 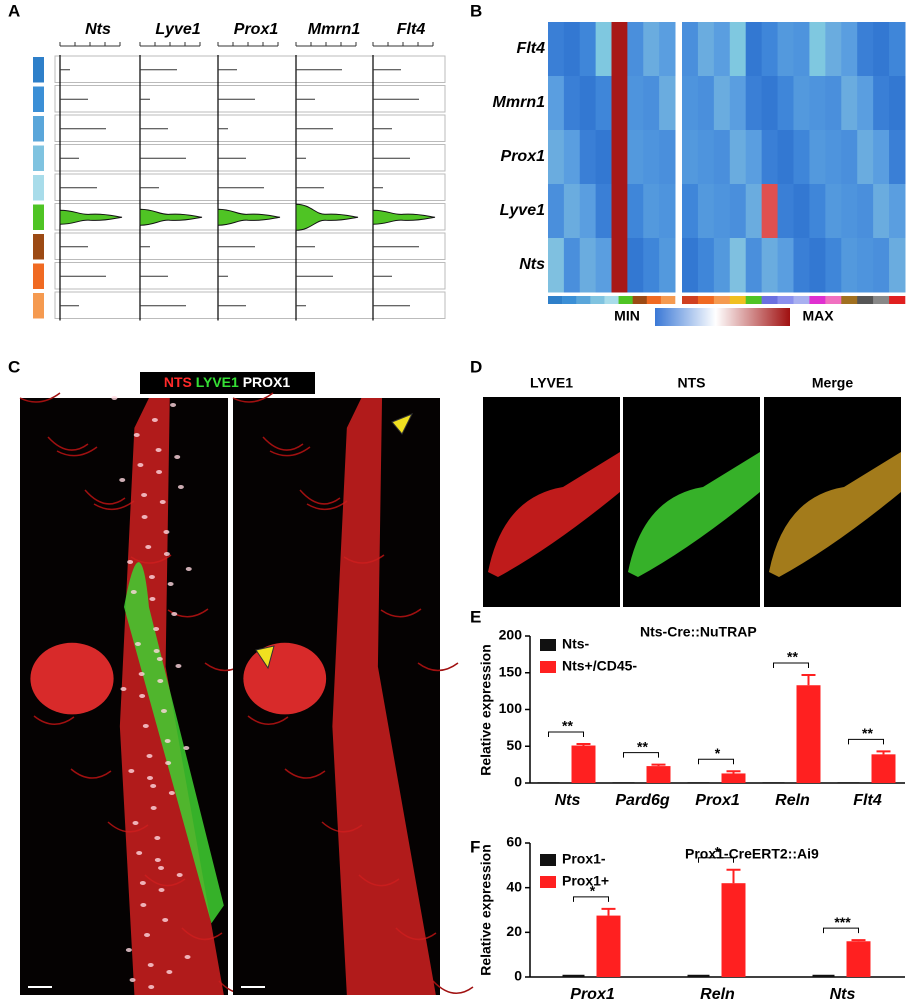 What do you see at coordinates (518, 976) in the screenshot?
I see `y-tick-label: 0` at bounding box center [518, 976].